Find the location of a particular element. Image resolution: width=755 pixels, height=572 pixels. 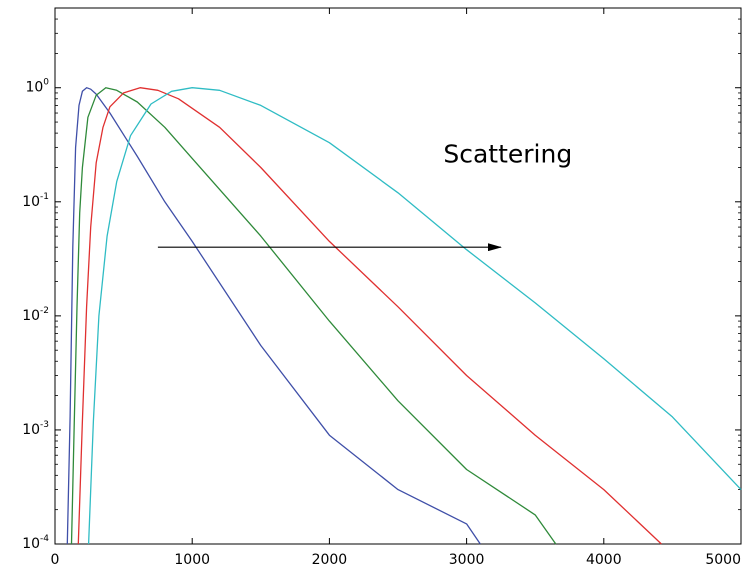

x-tick-label: 0 is located at coordinates (55, 560).